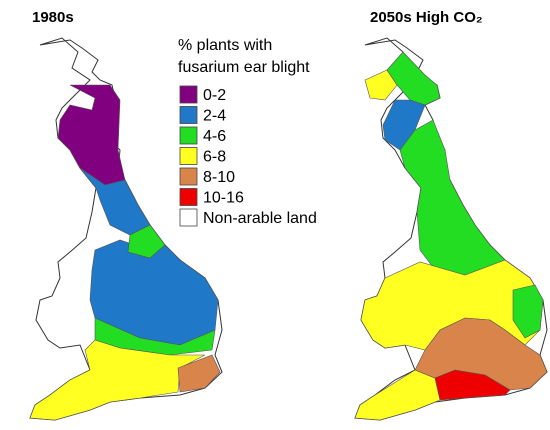  I want to click on legend-label: 6-8, so click(214, 157).